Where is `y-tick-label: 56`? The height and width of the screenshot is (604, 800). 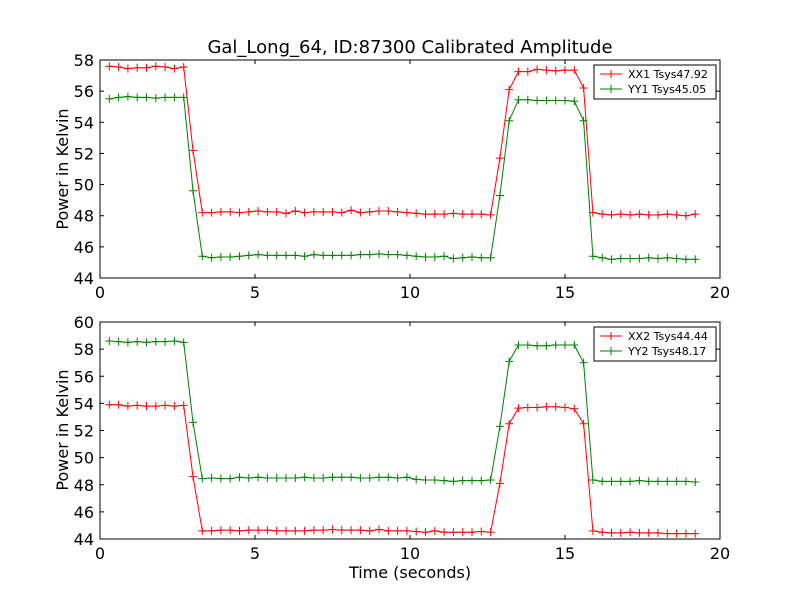 y-tick-label: 56 is located at coordinates (84, 376).